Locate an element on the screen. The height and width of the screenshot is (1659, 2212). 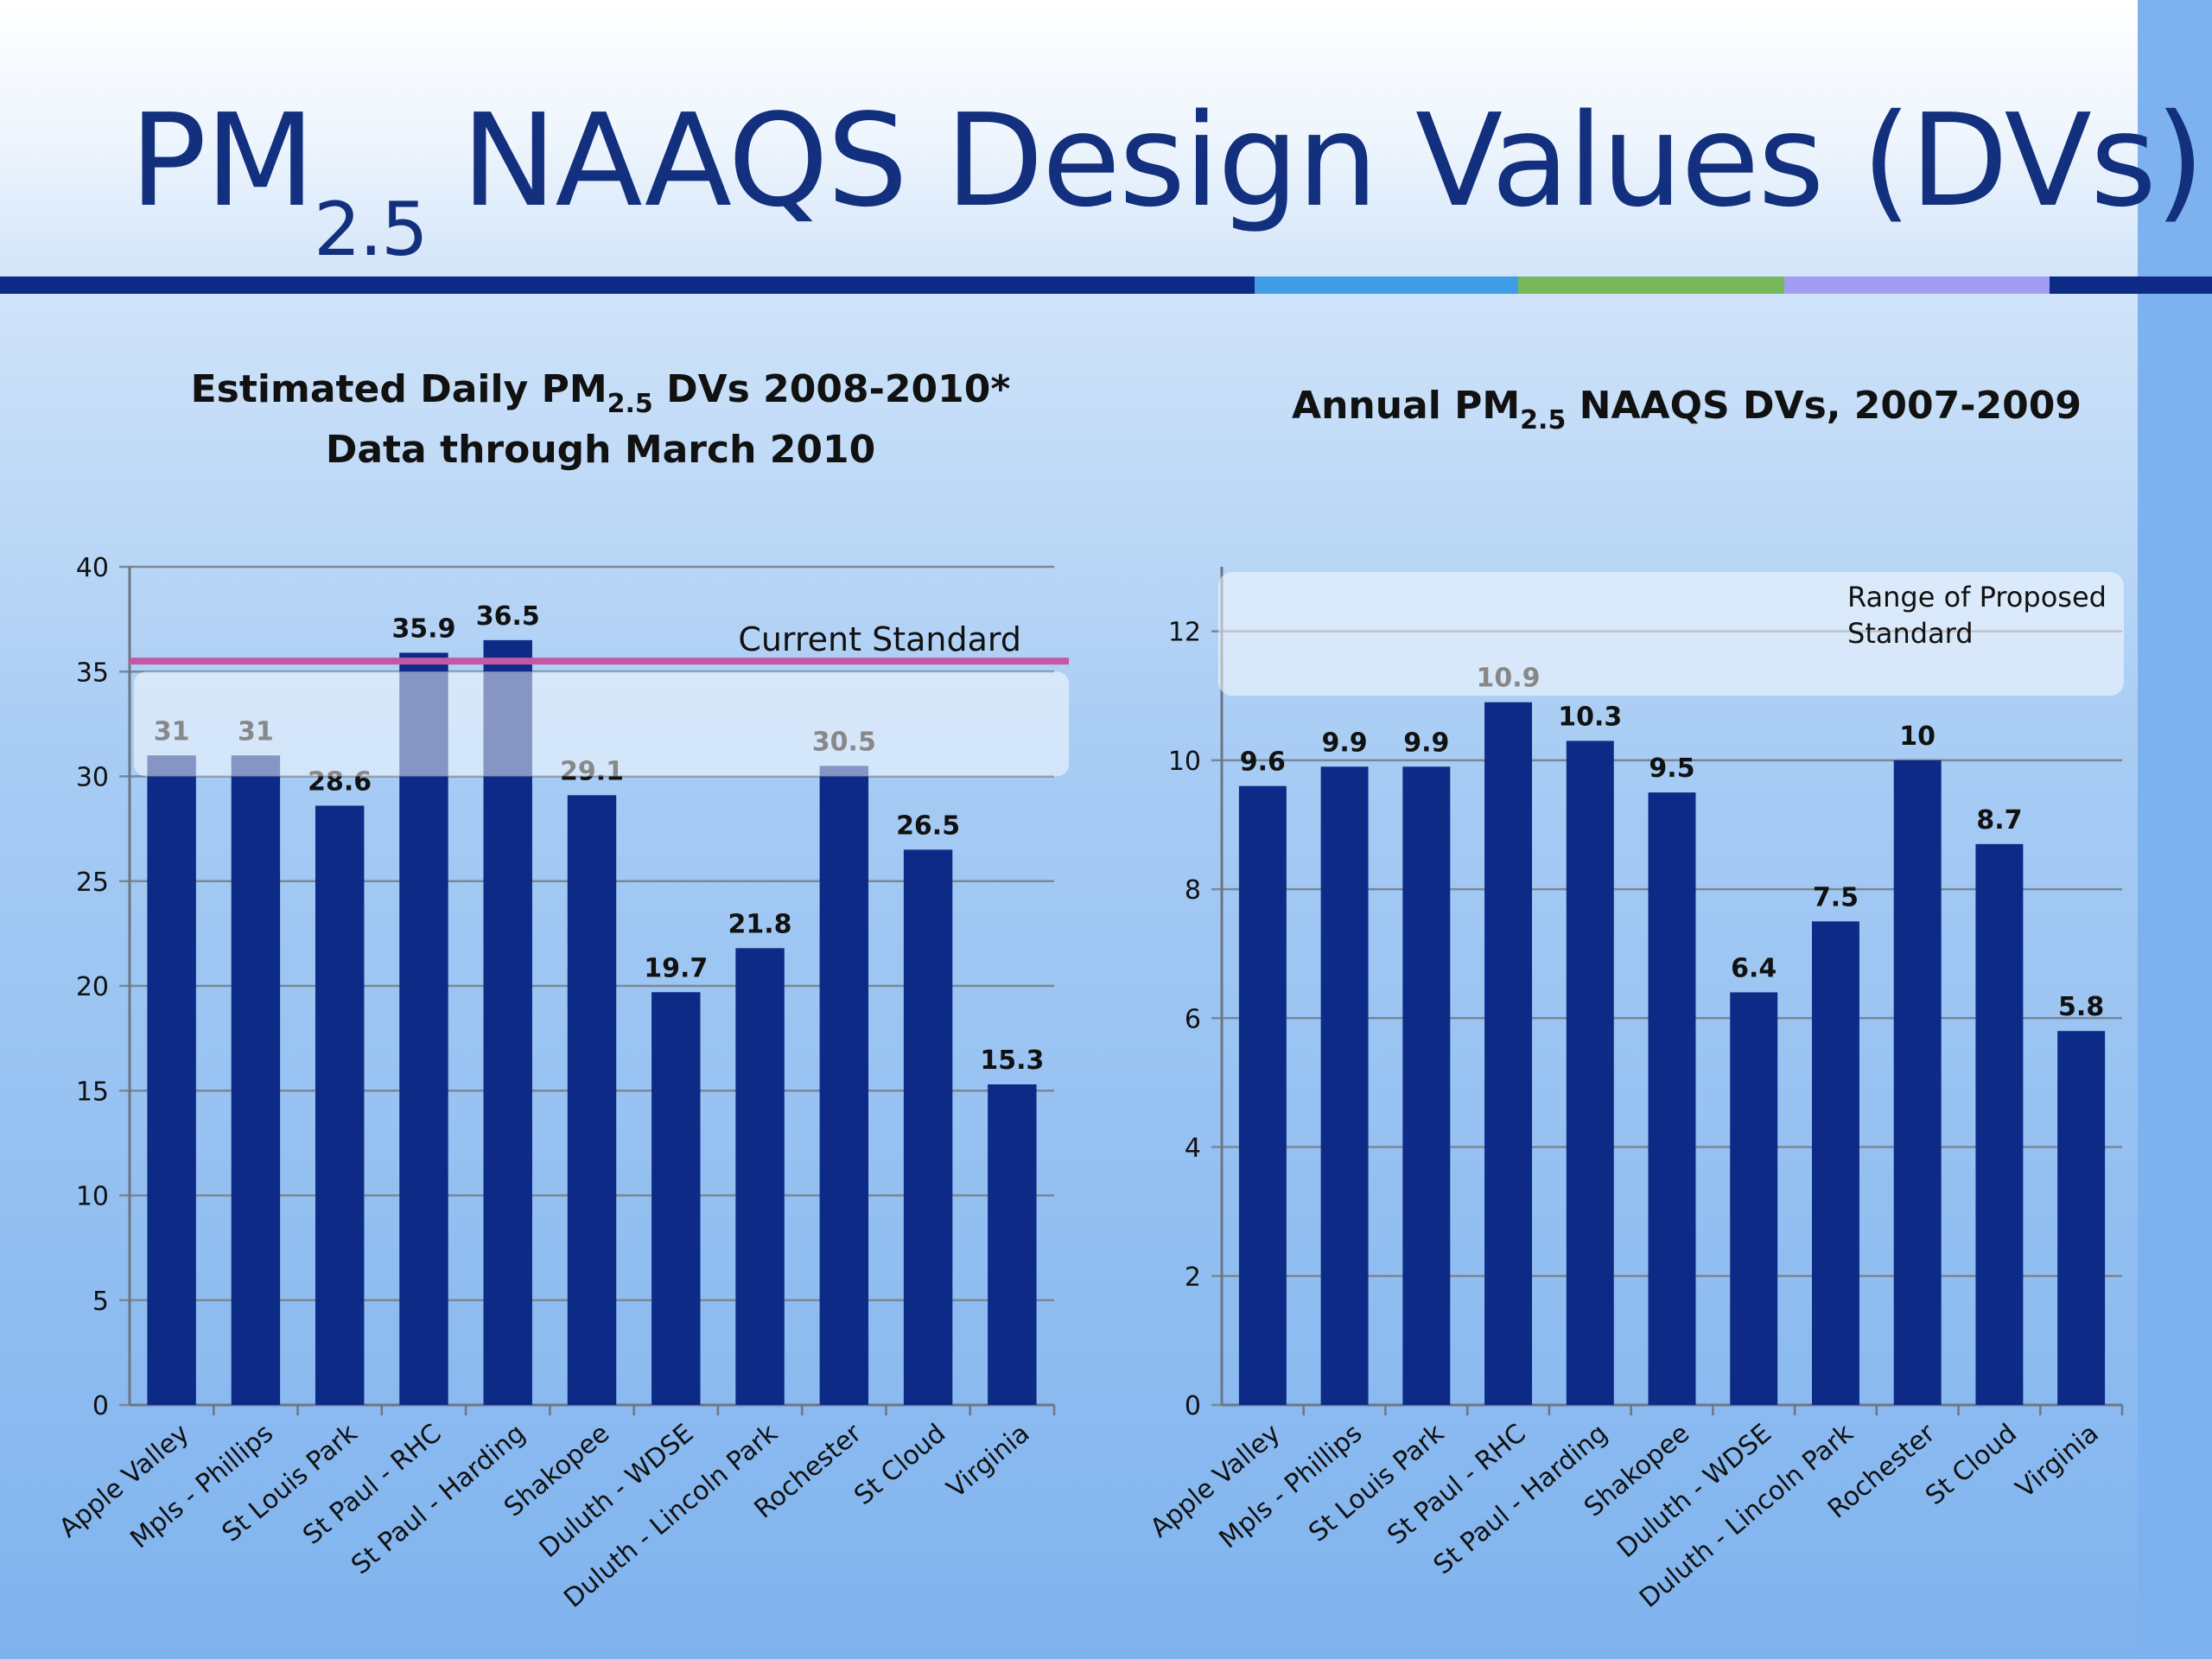
annual-category-label: St Cloud is located at coordinates (1971, 1464).